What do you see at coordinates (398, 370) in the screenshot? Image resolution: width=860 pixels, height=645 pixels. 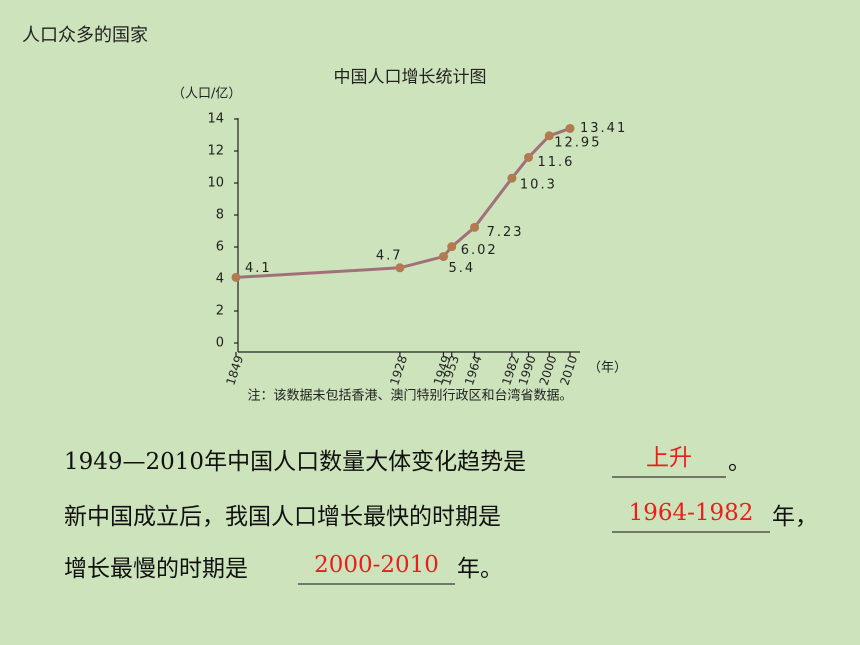 I see `x-tick-label: 1928` at bounding box center [398, 370].